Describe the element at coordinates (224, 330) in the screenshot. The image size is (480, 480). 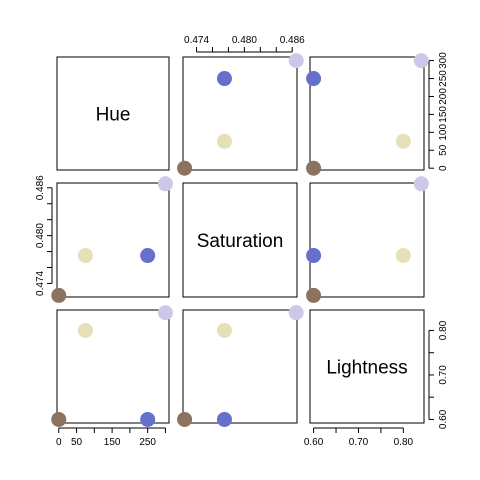
I see `point-2-lightness-vs-saturation` at that location.